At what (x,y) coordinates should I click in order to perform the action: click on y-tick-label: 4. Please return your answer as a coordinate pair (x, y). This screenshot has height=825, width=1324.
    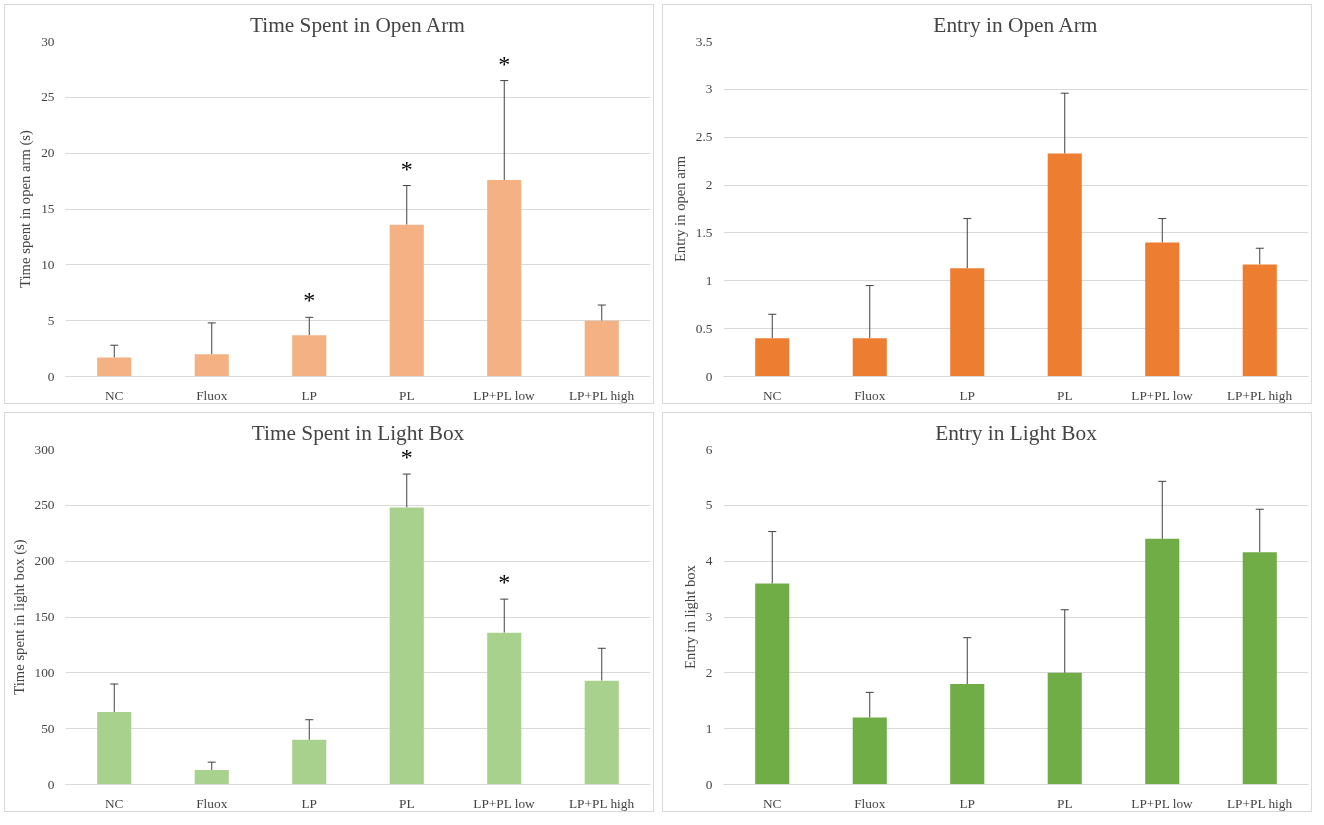
    Looking at the image, I should click on (709, 561).